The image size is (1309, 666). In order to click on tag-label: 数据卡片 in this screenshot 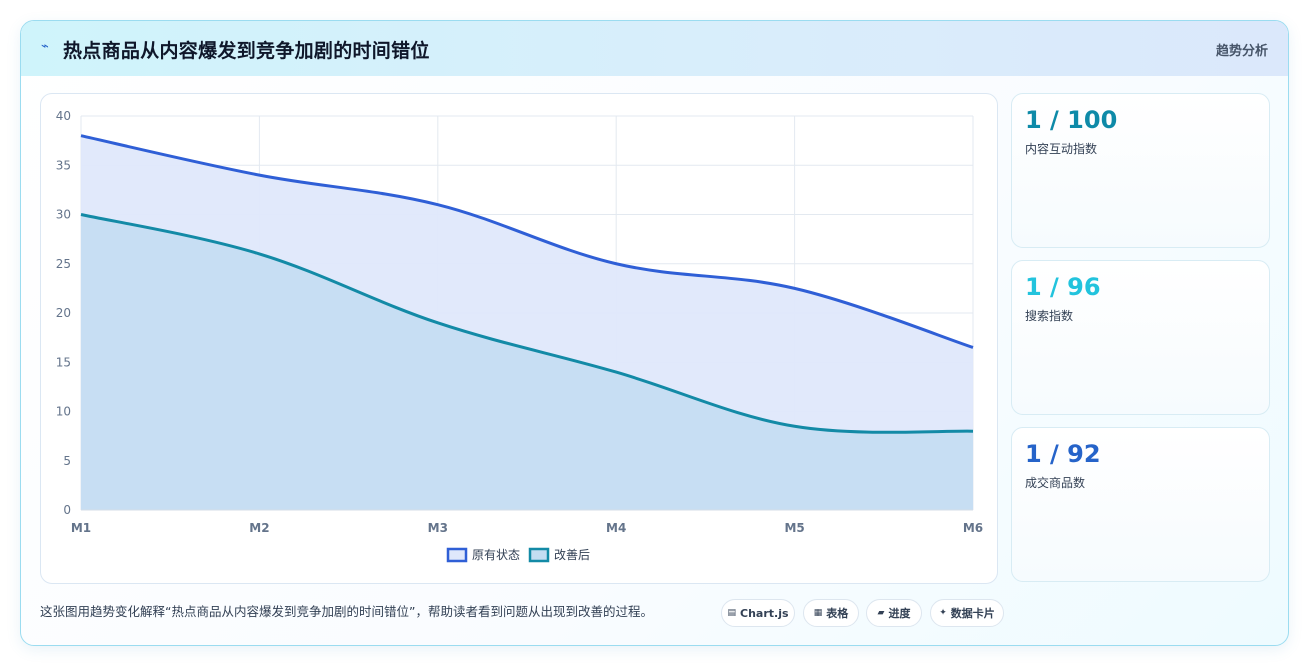, I will do `click(972, 613)`.